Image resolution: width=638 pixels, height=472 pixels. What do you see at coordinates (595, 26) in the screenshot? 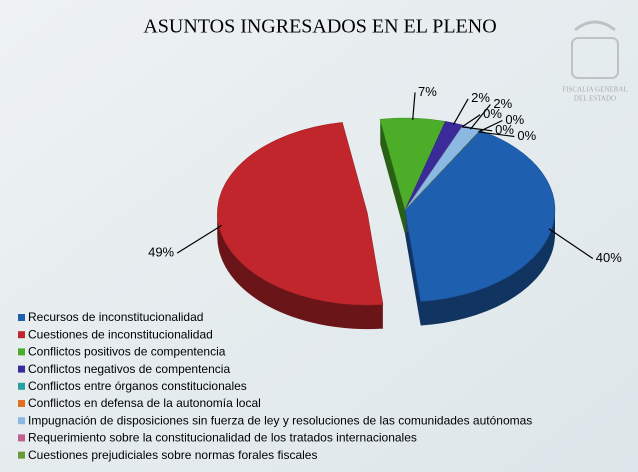
I see `logo-crown` at bounding box center [595, 26].